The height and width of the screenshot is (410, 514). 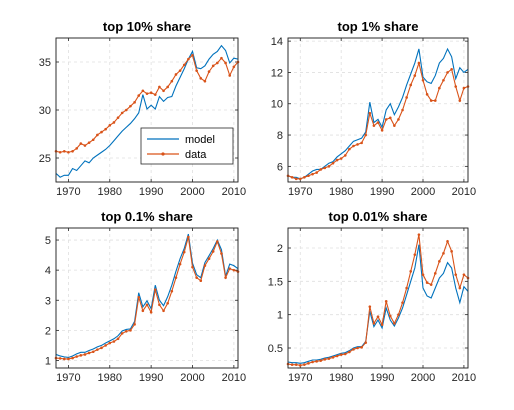 I want to click on chart-title: top 0.1% share, so click(x=147, y=216).